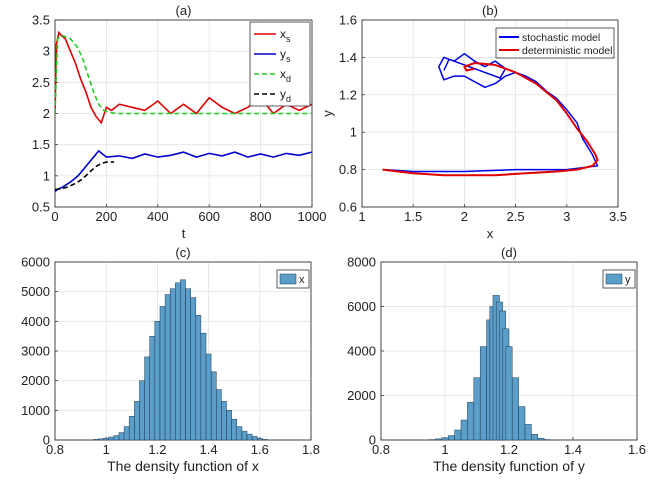 The height and width of the screenshot is (487, 669). What do you see at coordinates (619, 279) in the screenshot?
I see `legend: y` at bounding box center [619, 279].